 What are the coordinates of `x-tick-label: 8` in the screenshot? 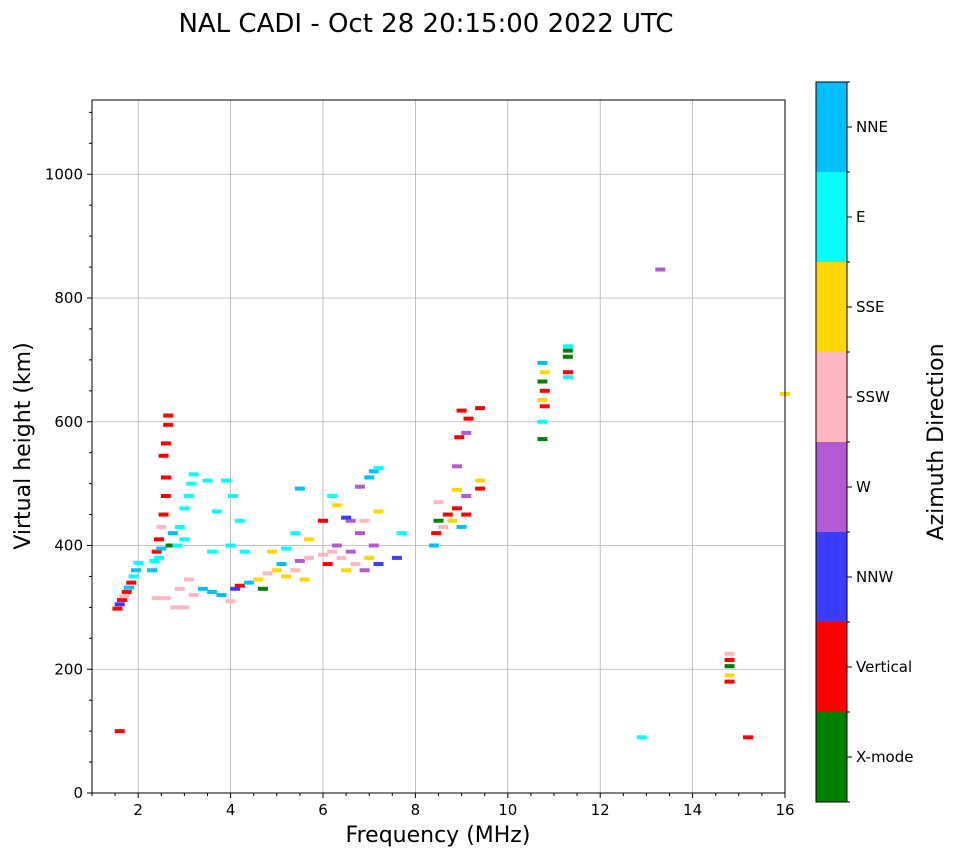 It's located at (416, 810).